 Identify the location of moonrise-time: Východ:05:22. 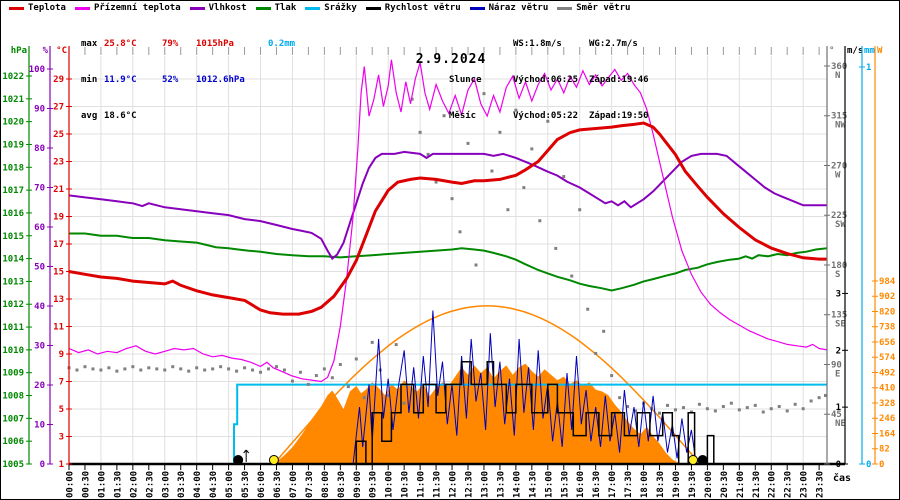
(546, 116).